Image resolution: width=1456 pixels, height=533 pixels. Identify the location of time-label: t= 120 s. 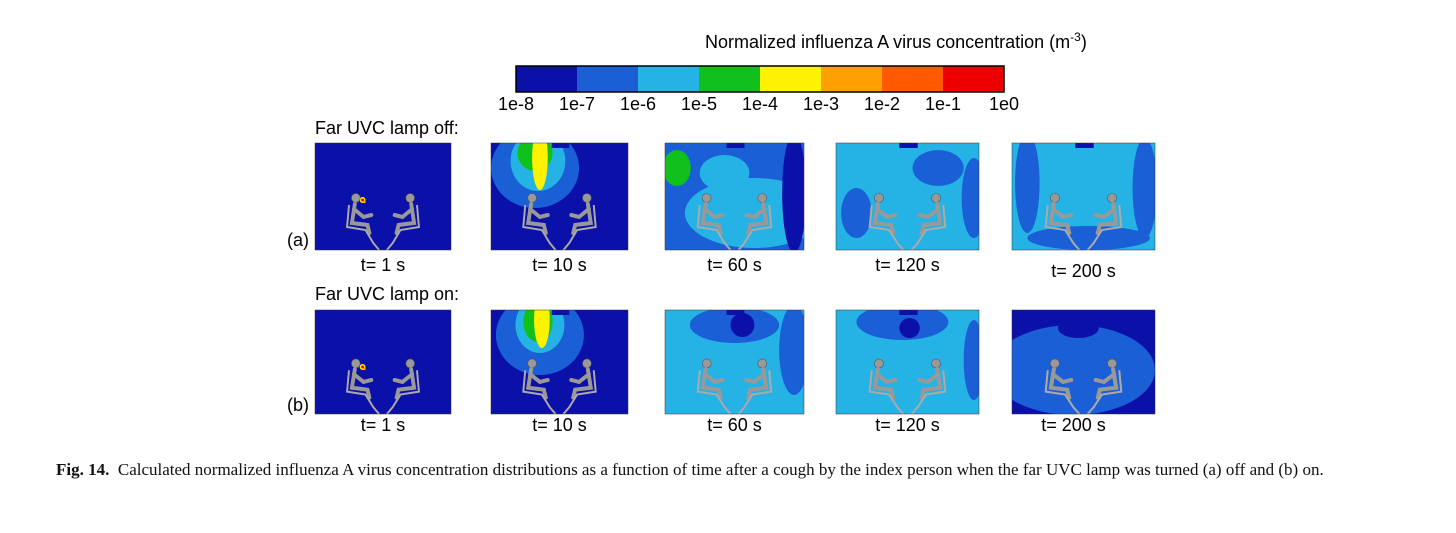
(907, 265).